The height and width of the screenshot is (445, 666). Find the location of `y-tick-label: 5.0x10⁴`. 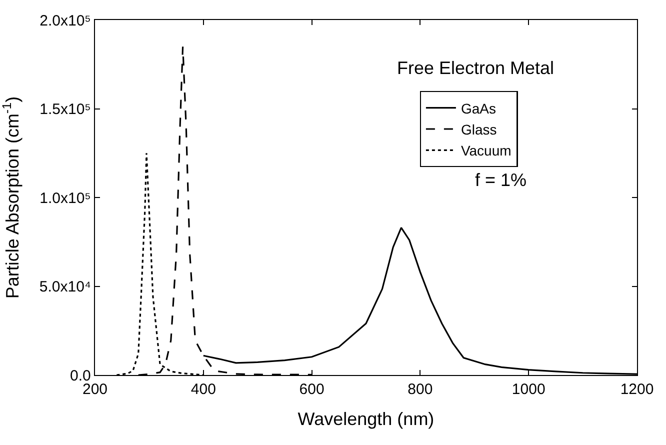

y-tick-label: 5.0x10⁴ is located at coordinates (65, 287).